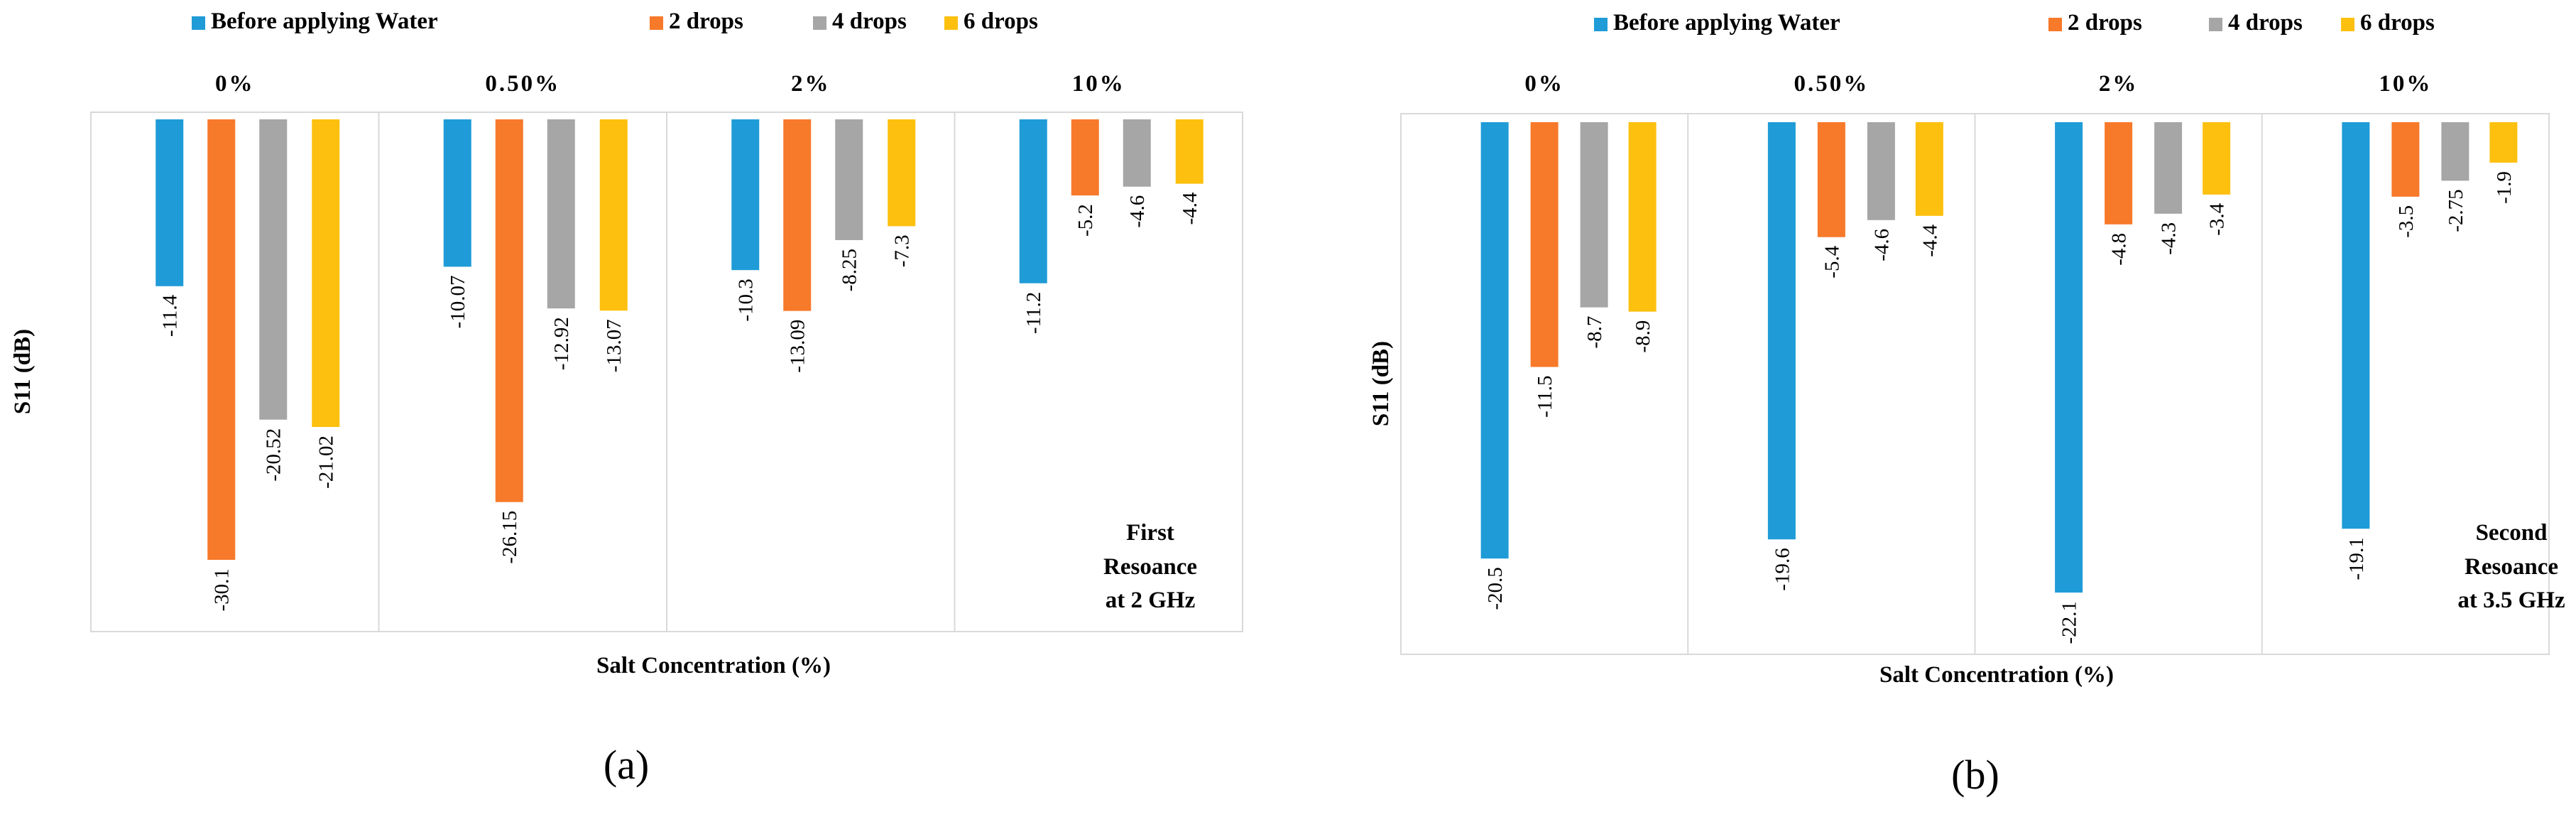 The image size is (2576, 817). I want to click on data-label: -22.1, so click(2069, 622).